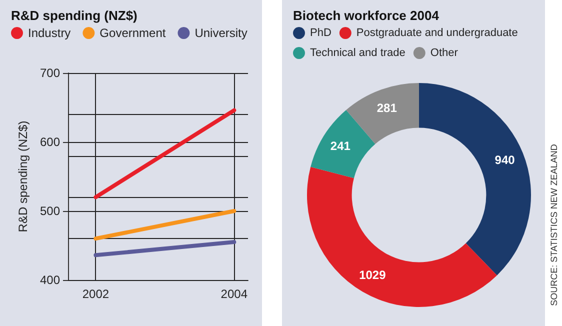  Describe the element at coordinates (50, 73) in the screenshot. I see `y-tick-label: 700` at that location.